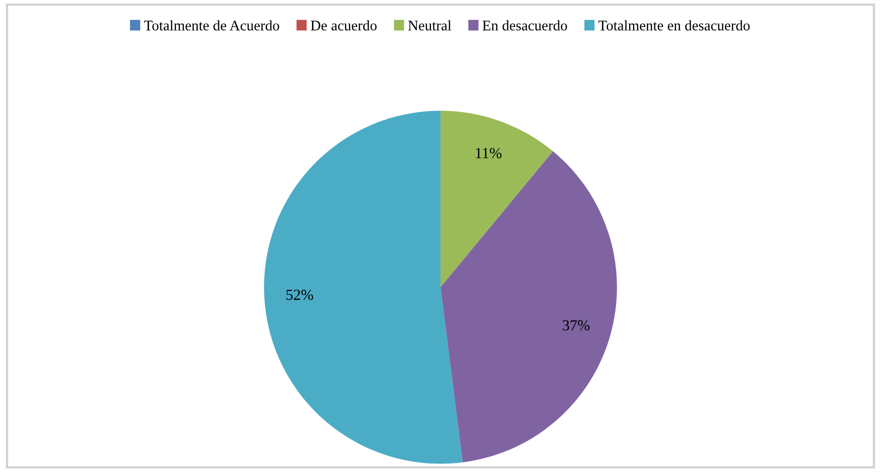 The width and height of the screenshot is (881, 472). Describe the element at coordinates (300, 295) in the screenshot. I see `data-label: 52%` at that location.